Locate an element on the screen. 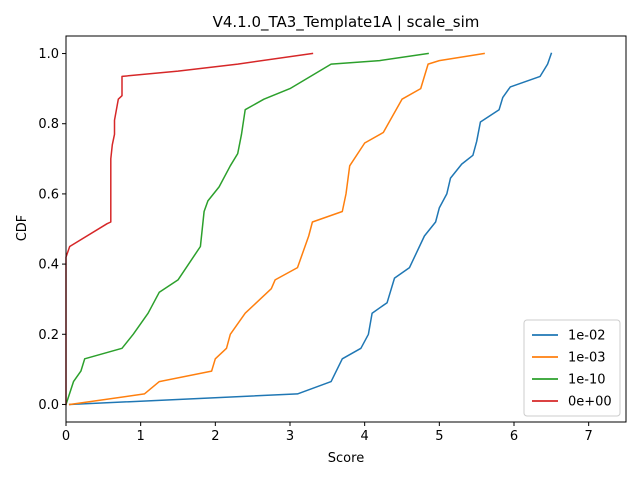  x-tick-label: 4 is located at coordinates (365, 436).